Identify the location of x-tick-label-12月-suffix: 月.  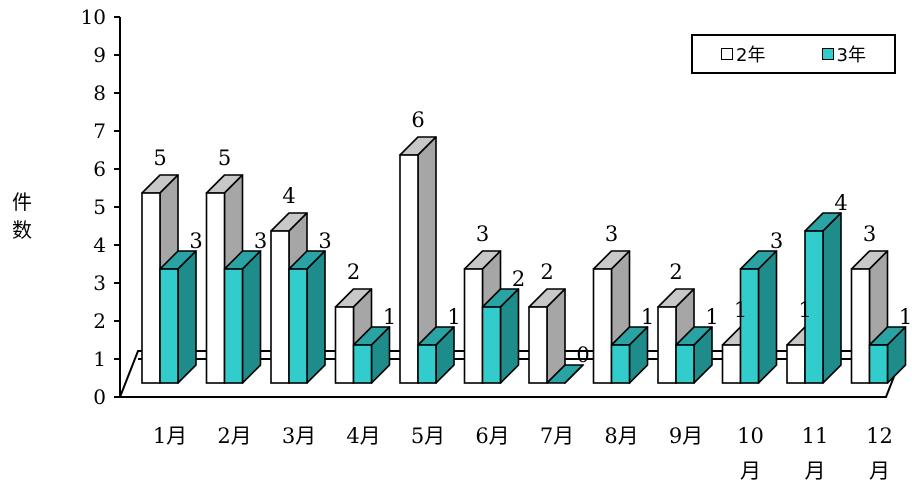
(879, 471).